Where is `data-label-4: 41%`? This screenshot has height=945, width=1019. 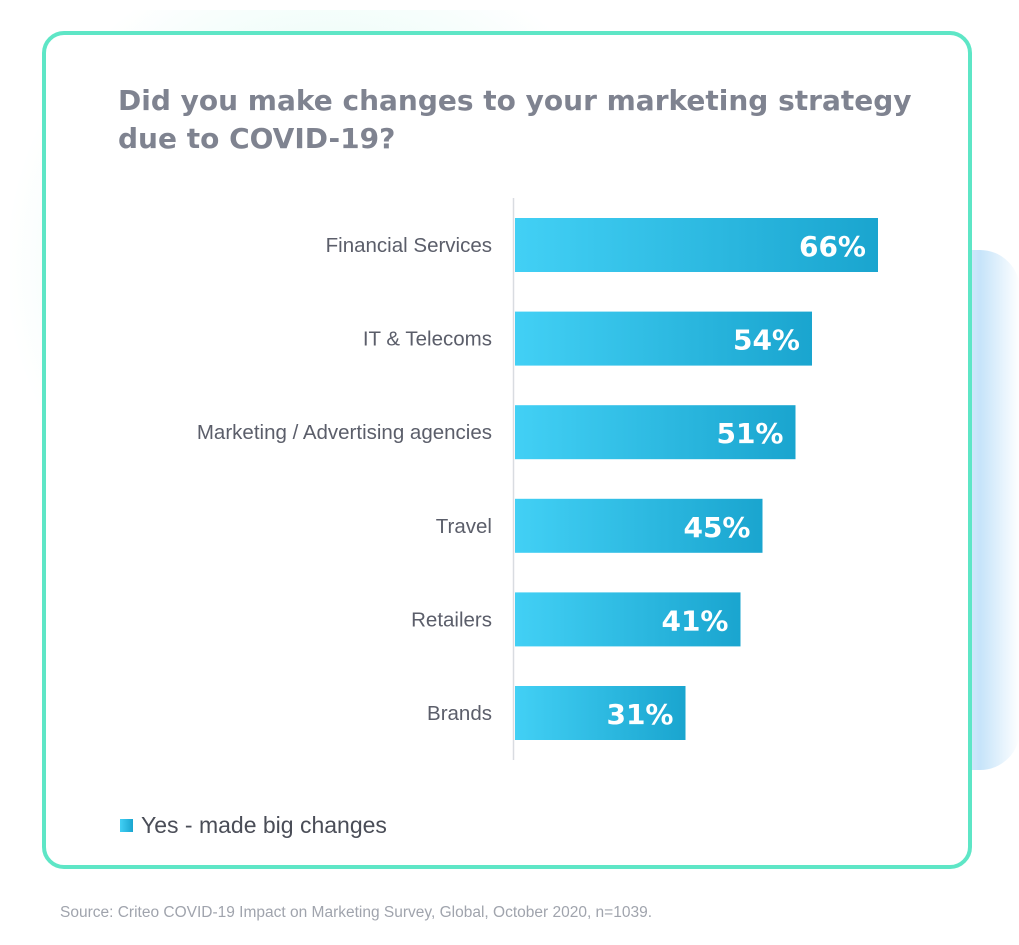 data-label-4: 41% is located at coordinates (694, 620).